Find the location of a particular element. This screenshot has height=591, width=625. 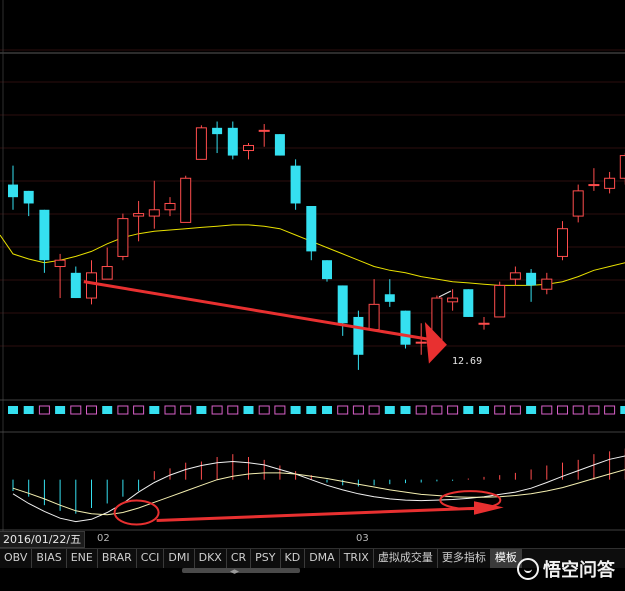

tab-psy: PSY is located at coordinates (266, 558).